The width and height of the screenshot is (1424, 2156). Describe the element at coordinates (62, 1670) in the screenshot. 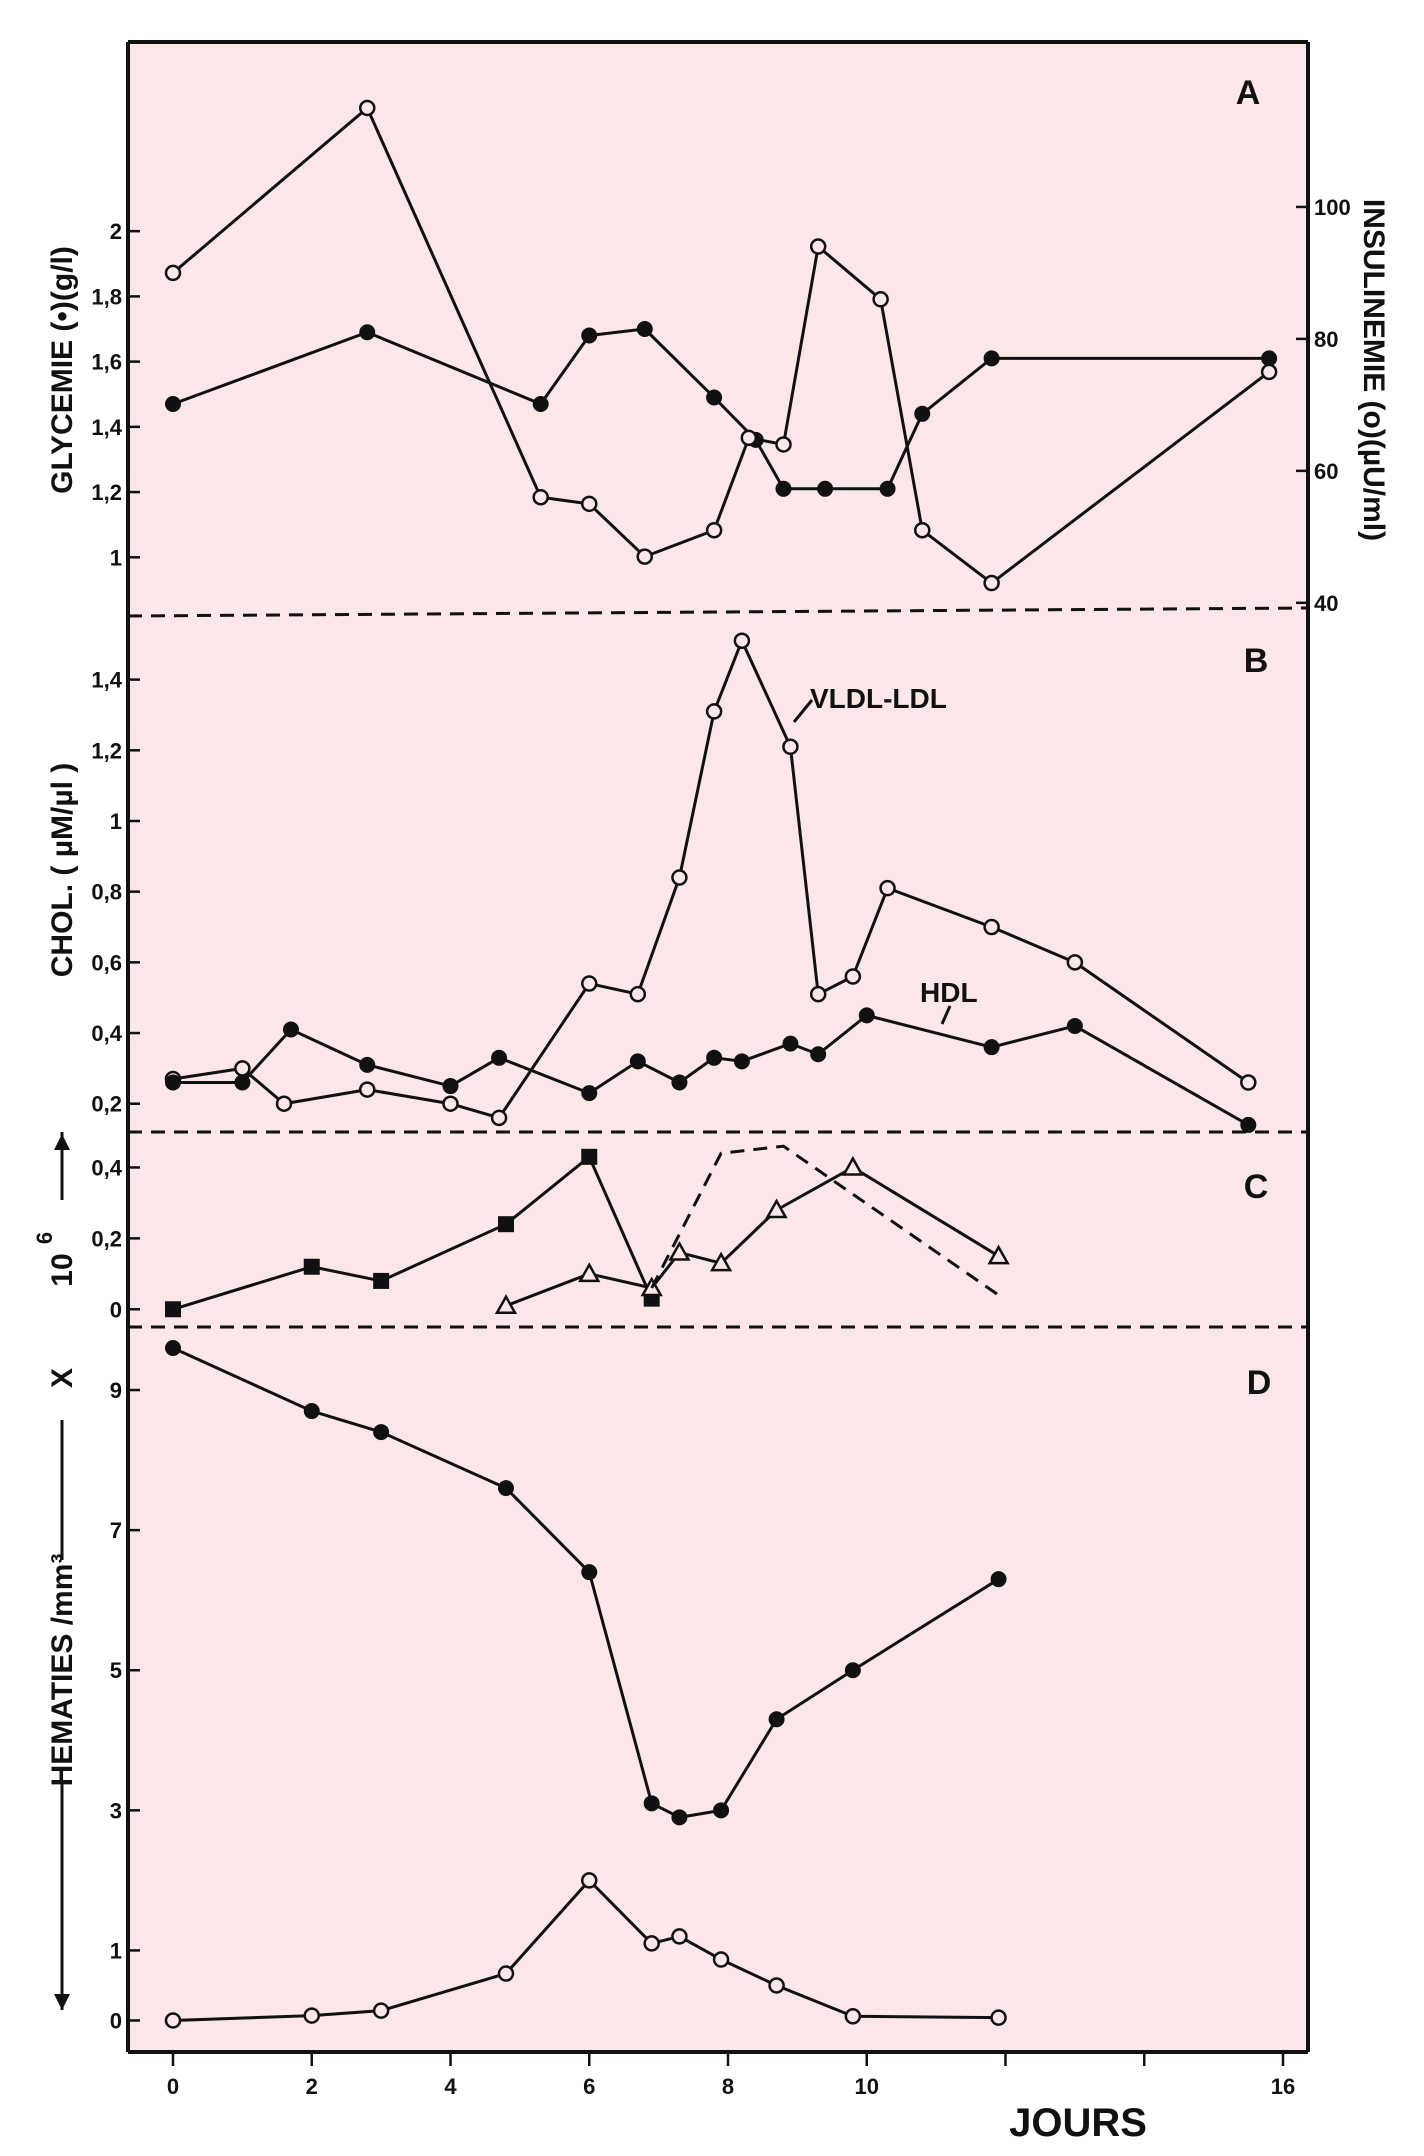

I see `y-label-hematies: HEMATIES /mm³` at that location.